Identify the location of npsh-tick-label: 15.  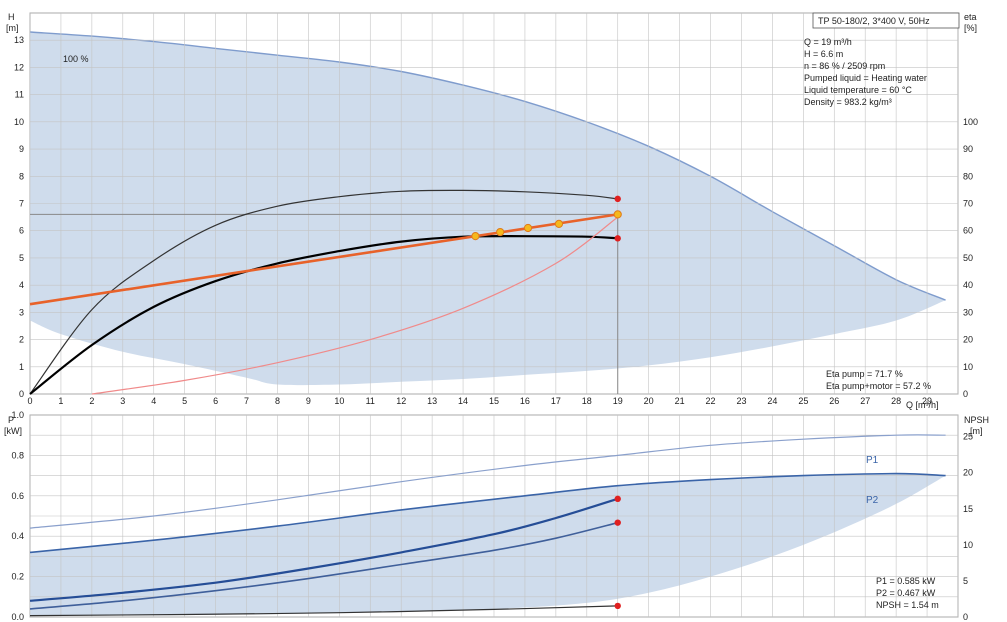
(968, 509).